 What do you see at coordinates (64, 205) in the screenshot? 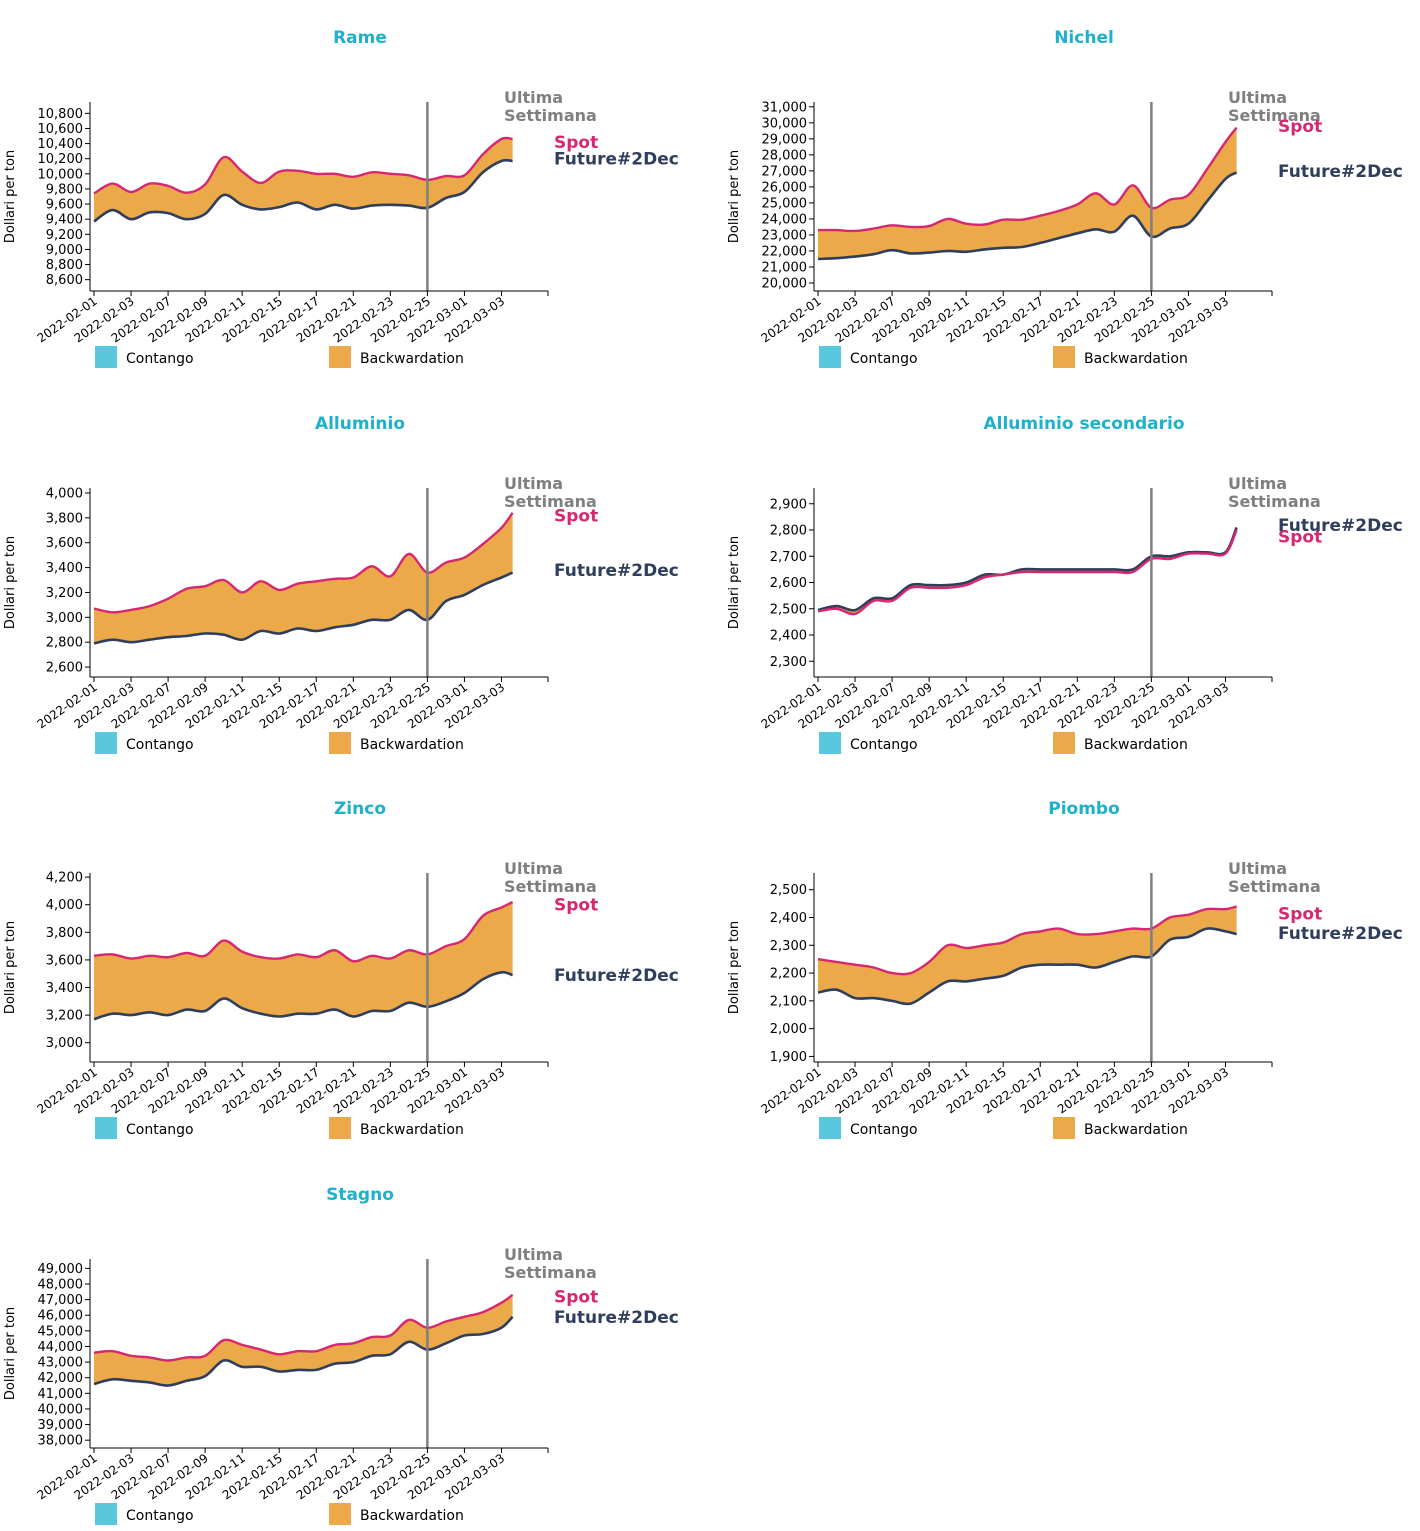
I see `y-tick-label: 9,600` at bounding box center [64, 205].